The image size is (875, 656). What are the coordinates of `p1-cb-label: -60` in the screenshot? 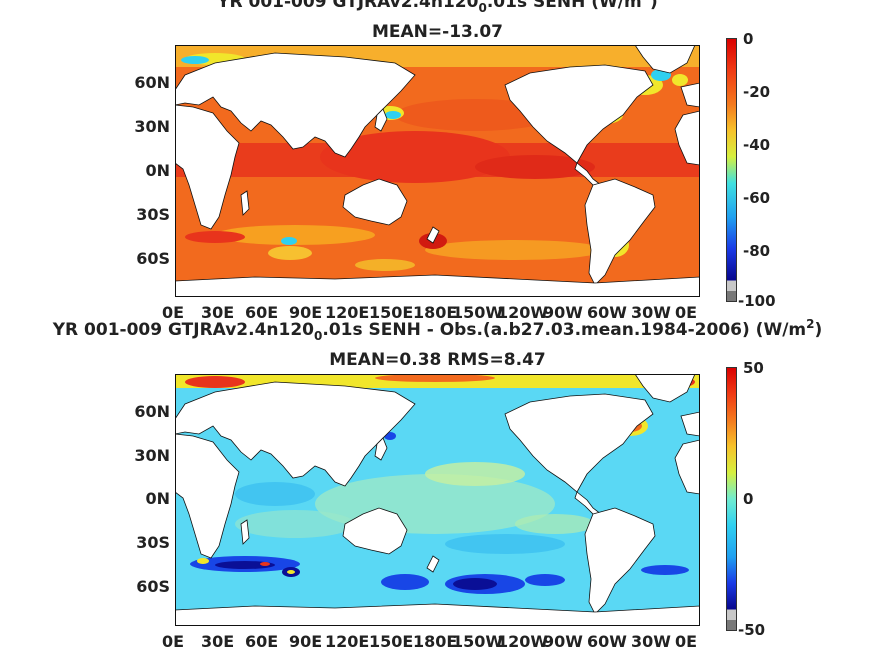 It's located at (757, 198).